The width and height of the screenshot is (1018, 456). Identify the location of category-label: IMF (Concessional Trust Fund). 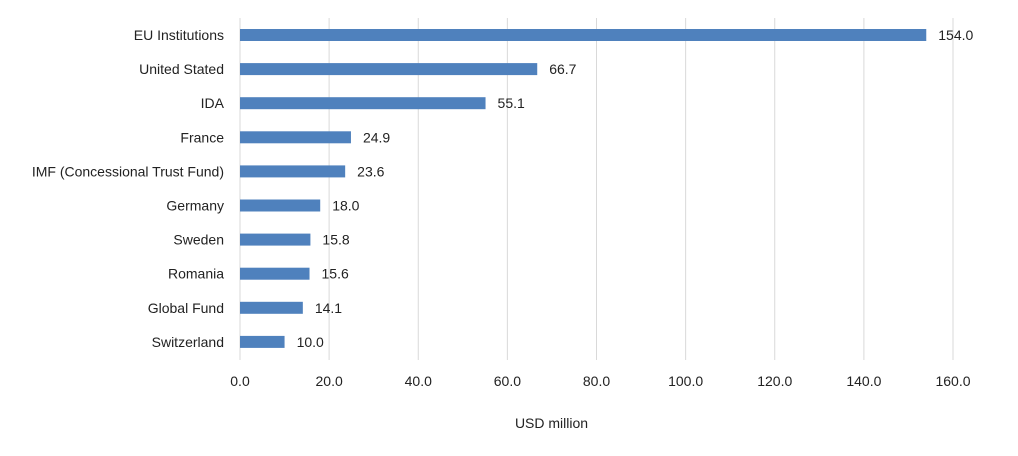
(128, 171).